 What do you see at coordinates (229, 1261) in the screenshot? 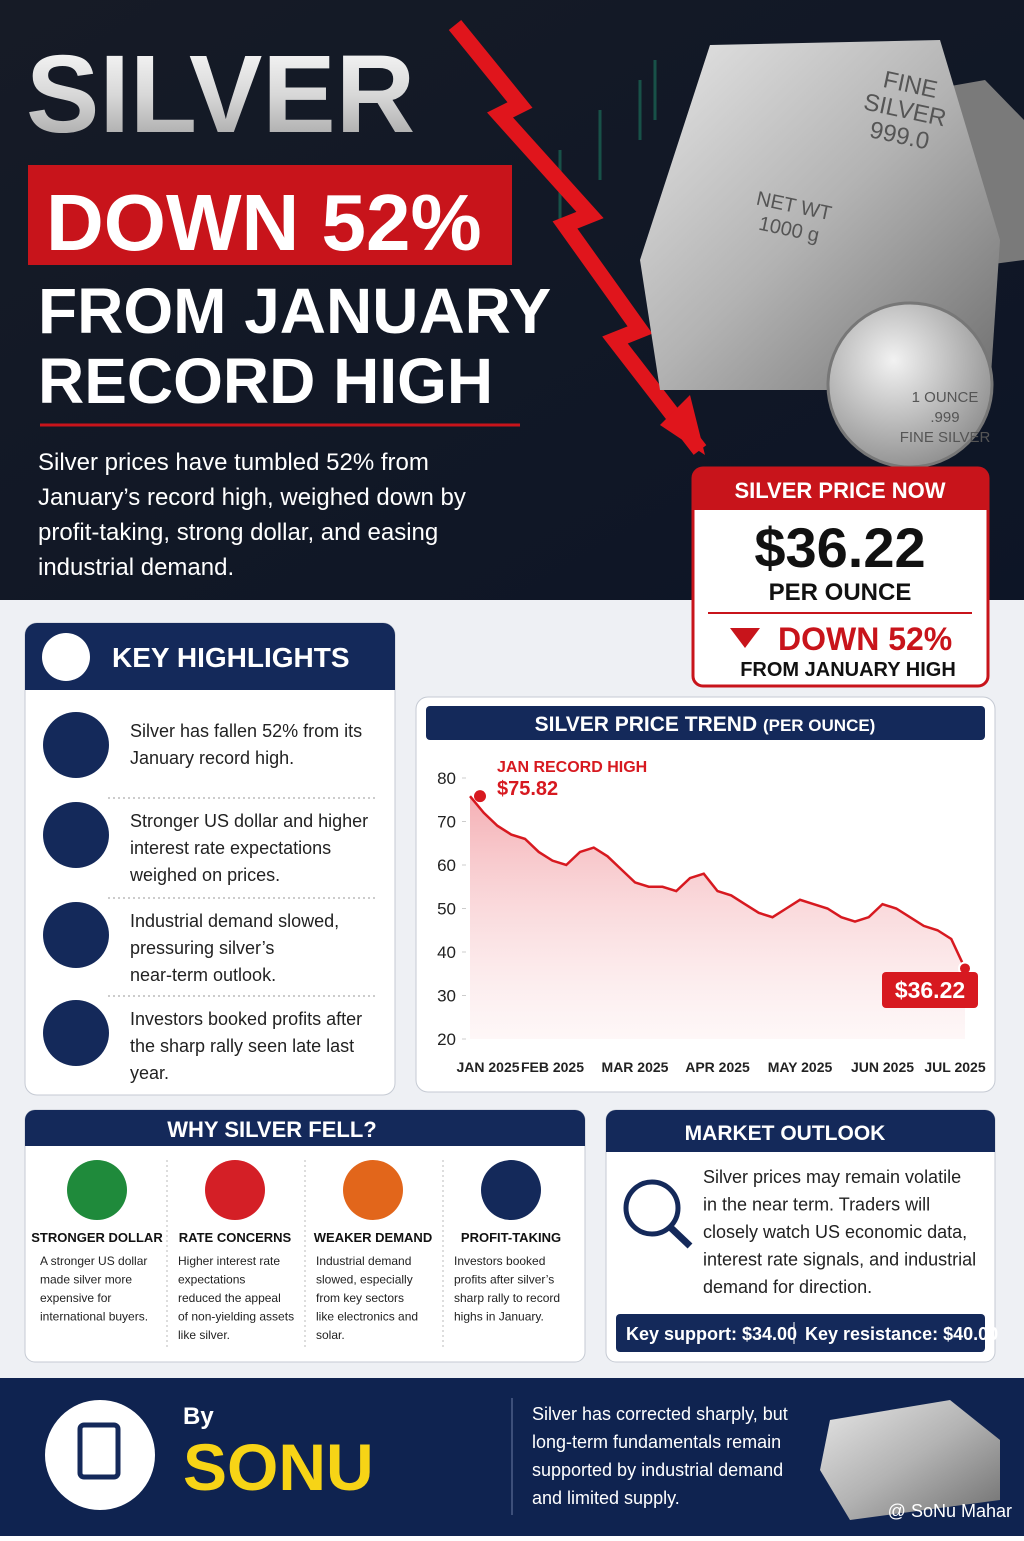
I see `why-item-text: Higher interest rate` at bounding box center [229, 1261].